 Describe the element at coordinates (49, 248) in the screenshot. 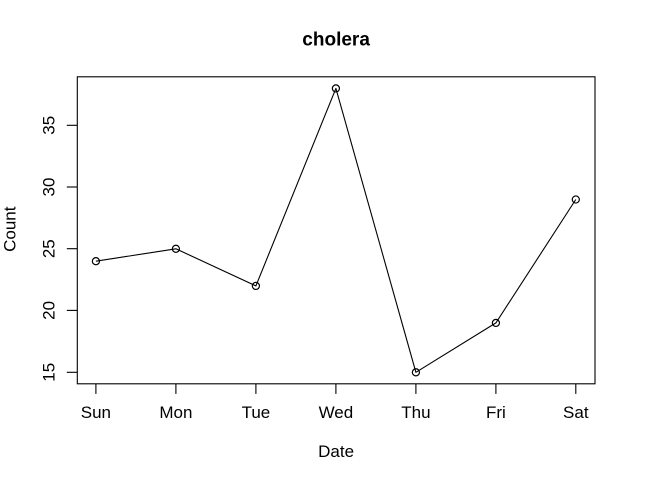

I see `svg-text: 25` at that location.